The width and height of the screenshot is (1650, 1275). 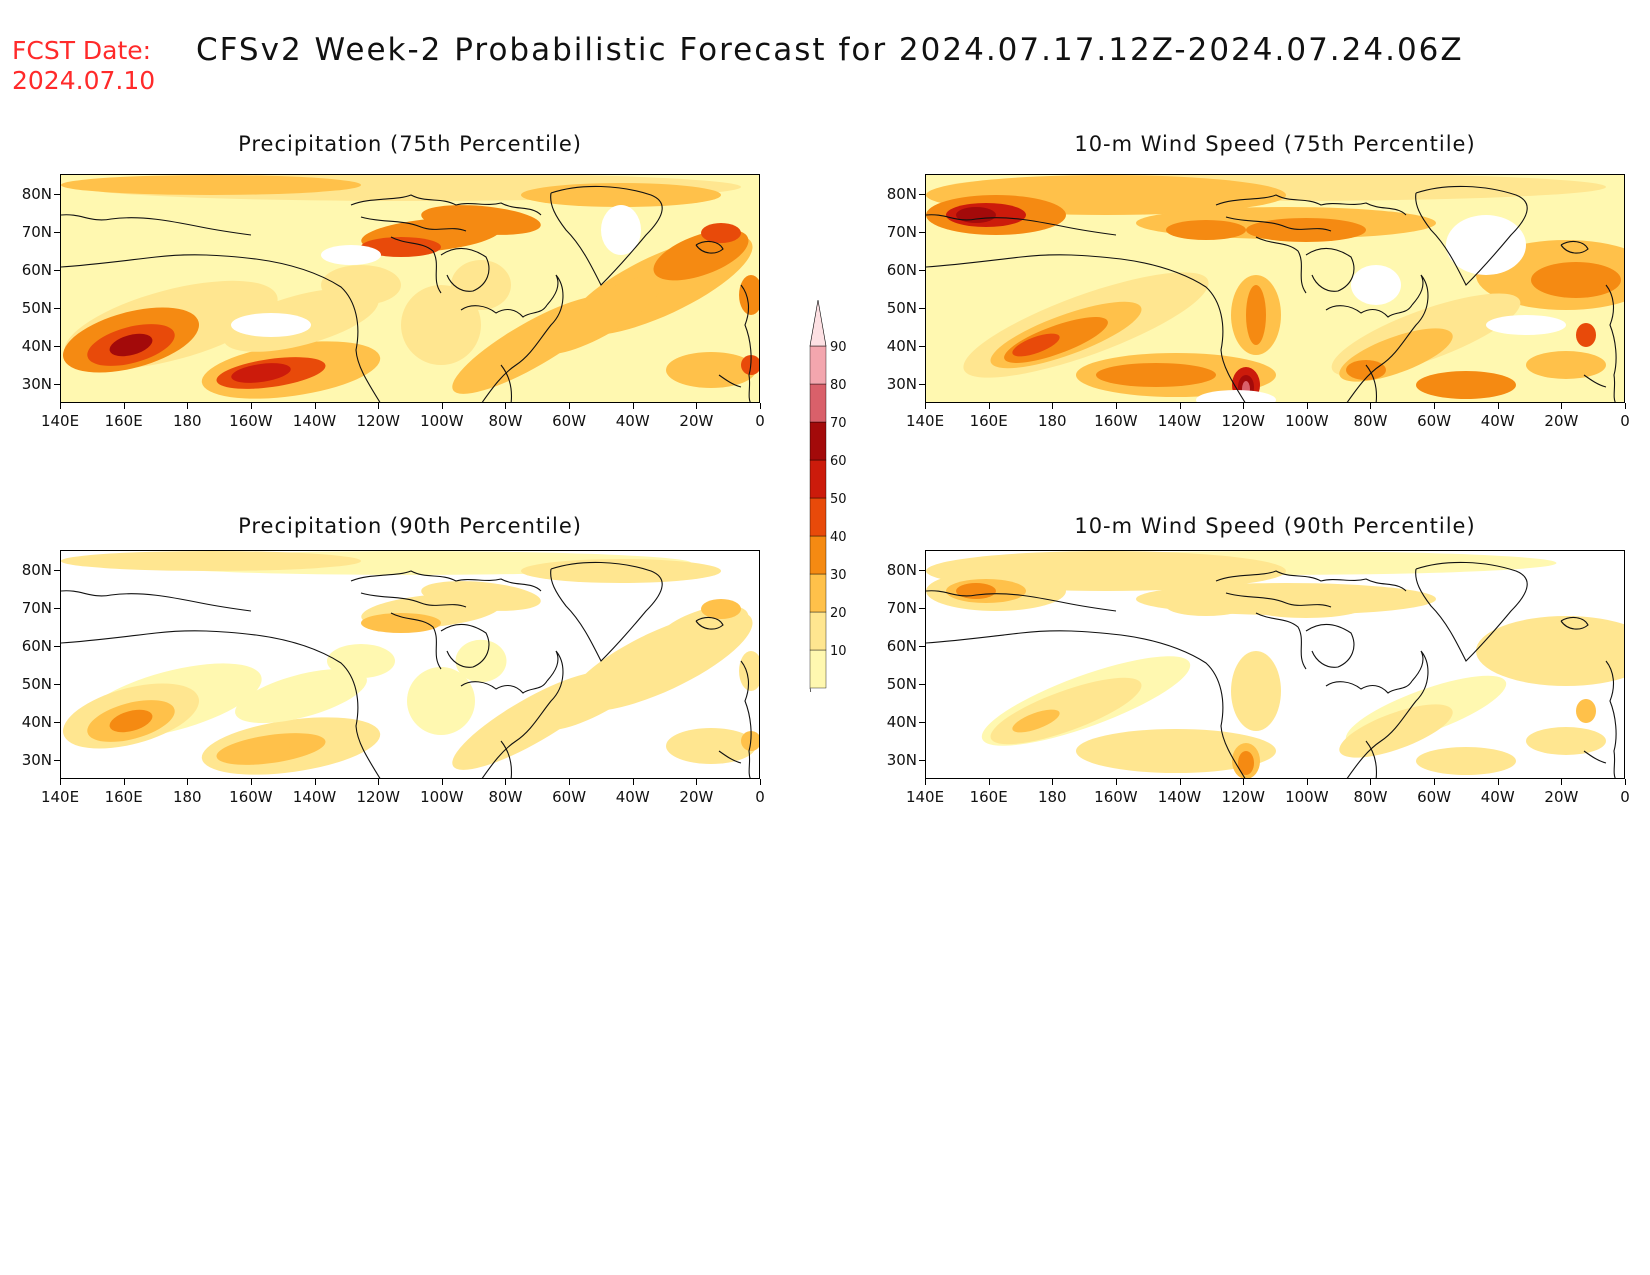 What do you see at coordinates (36, 684) in the screenshot?
I see `lat-label: 50N` at bounding box center [36, 684].